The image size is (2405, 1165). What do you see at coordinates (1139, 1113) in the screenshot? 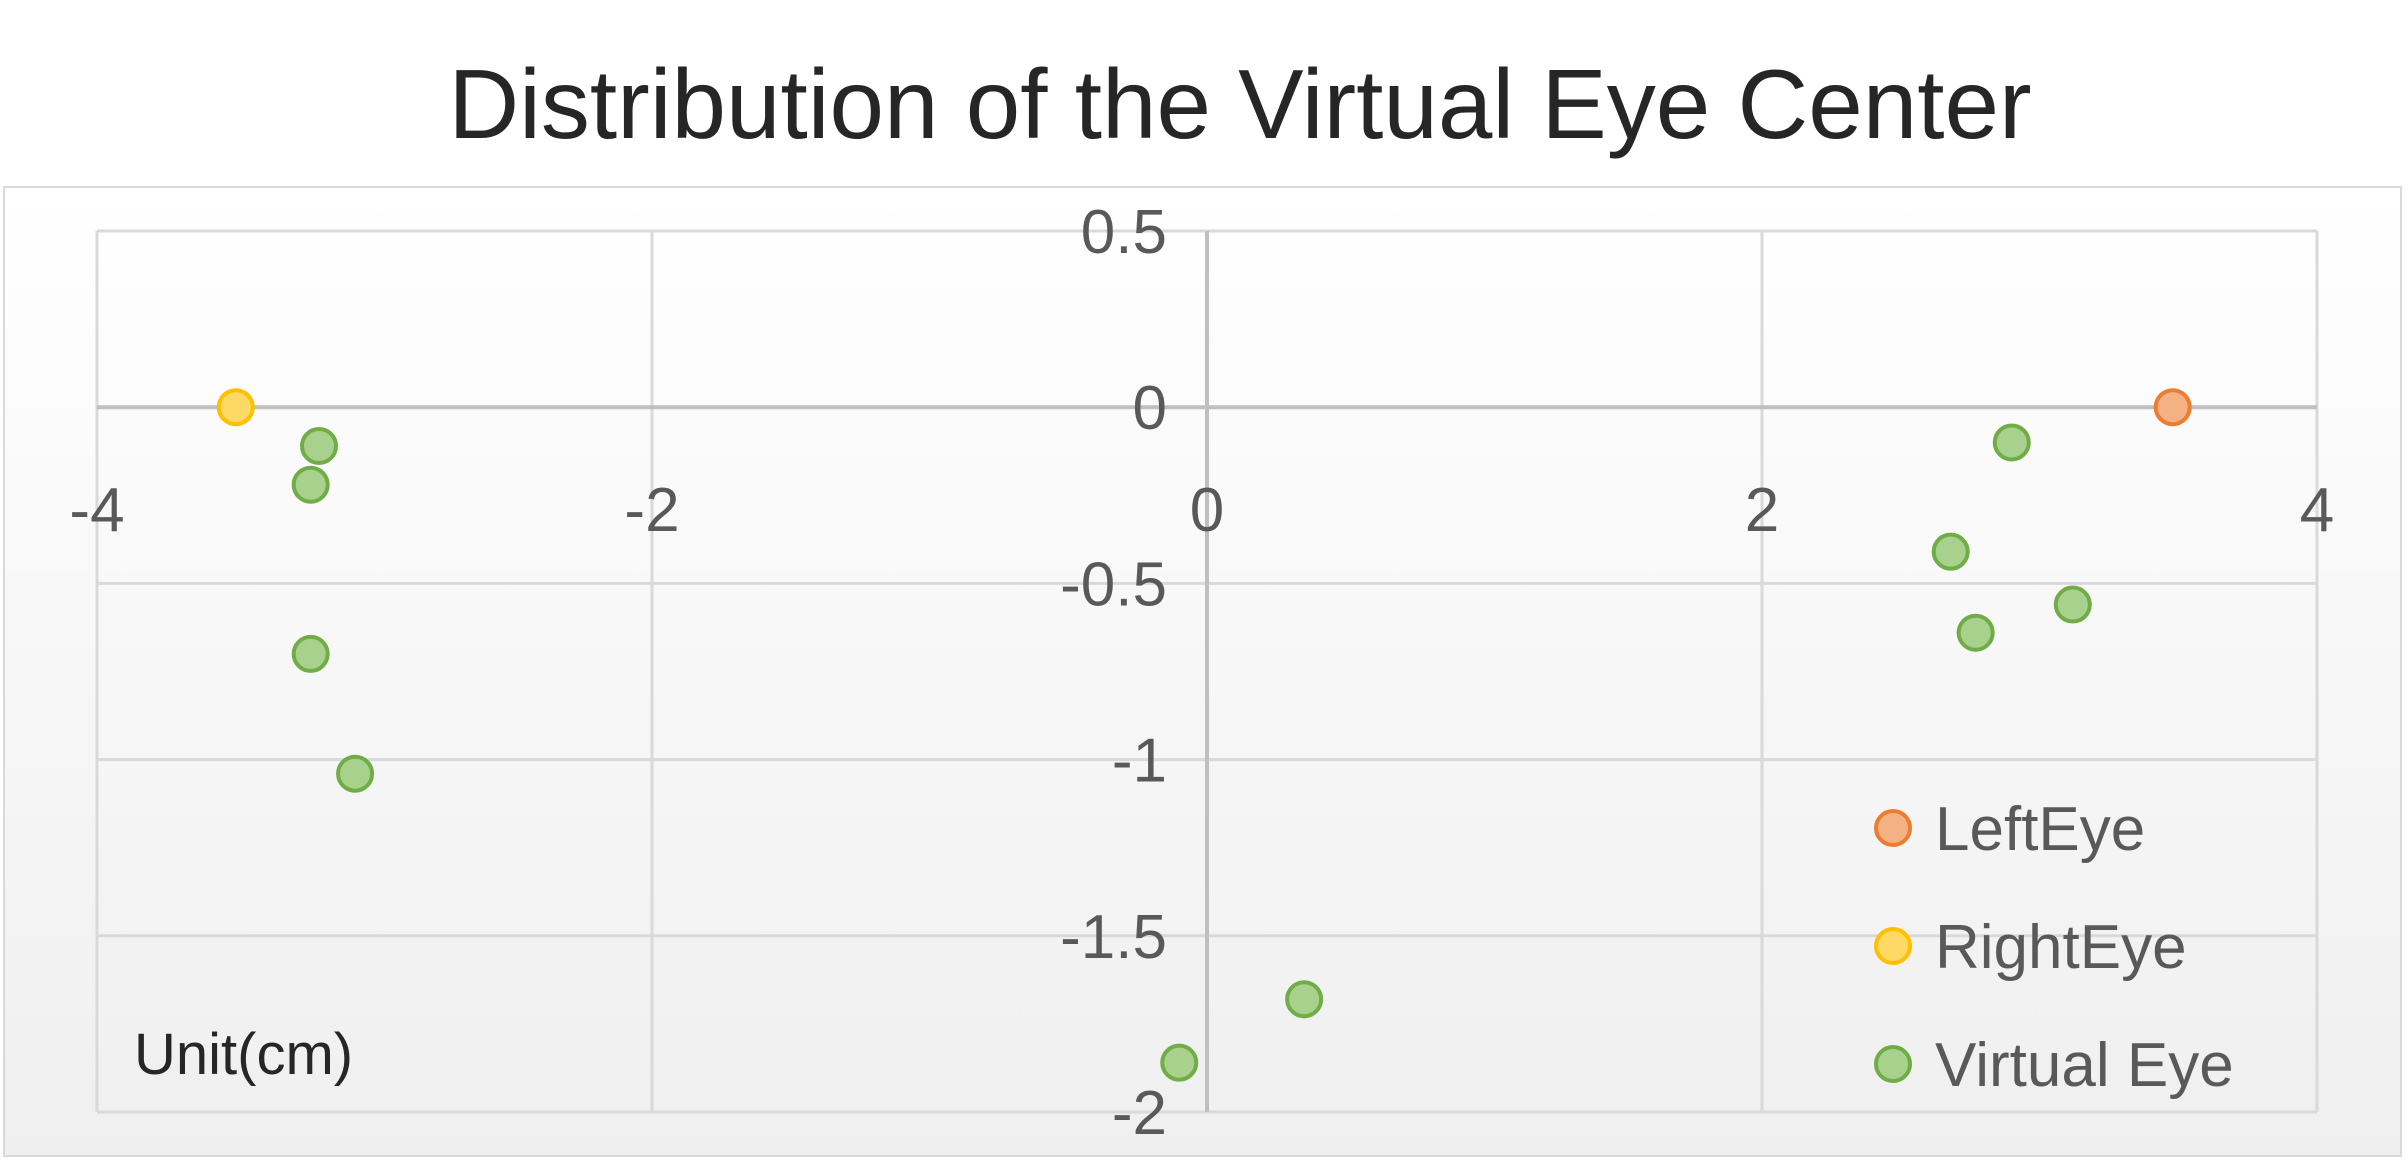
I see `y-tick-label: -2` at bounding box center [1139, 1113].